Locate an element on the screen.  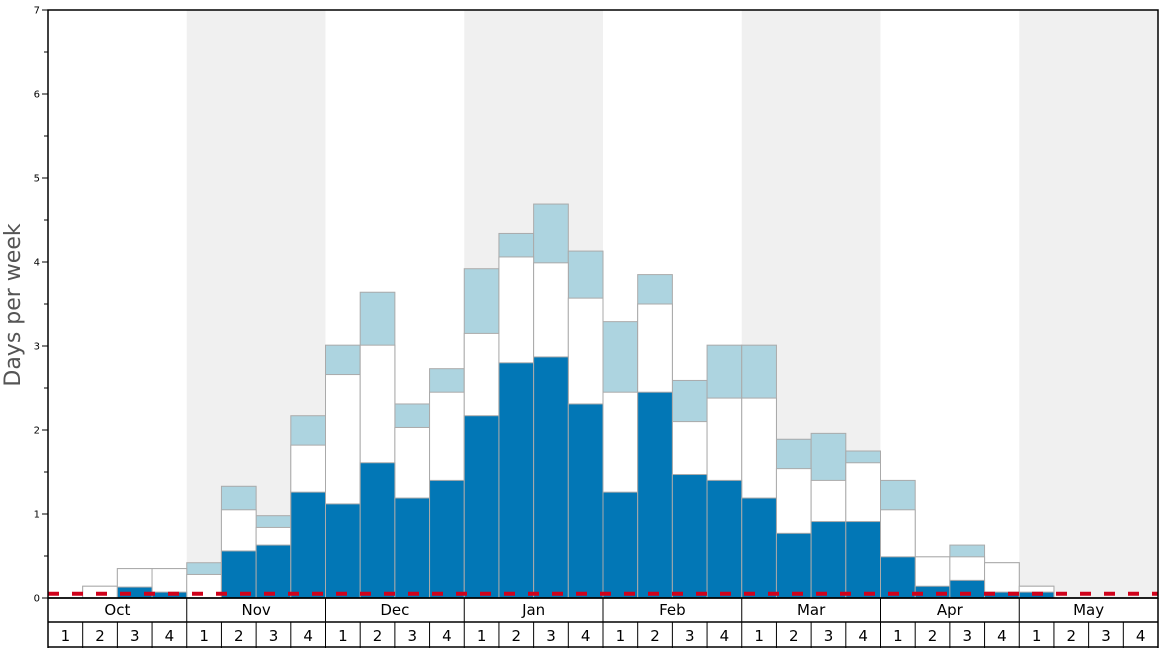
y-tick-label: 6 is located at coordinates (37, 95).